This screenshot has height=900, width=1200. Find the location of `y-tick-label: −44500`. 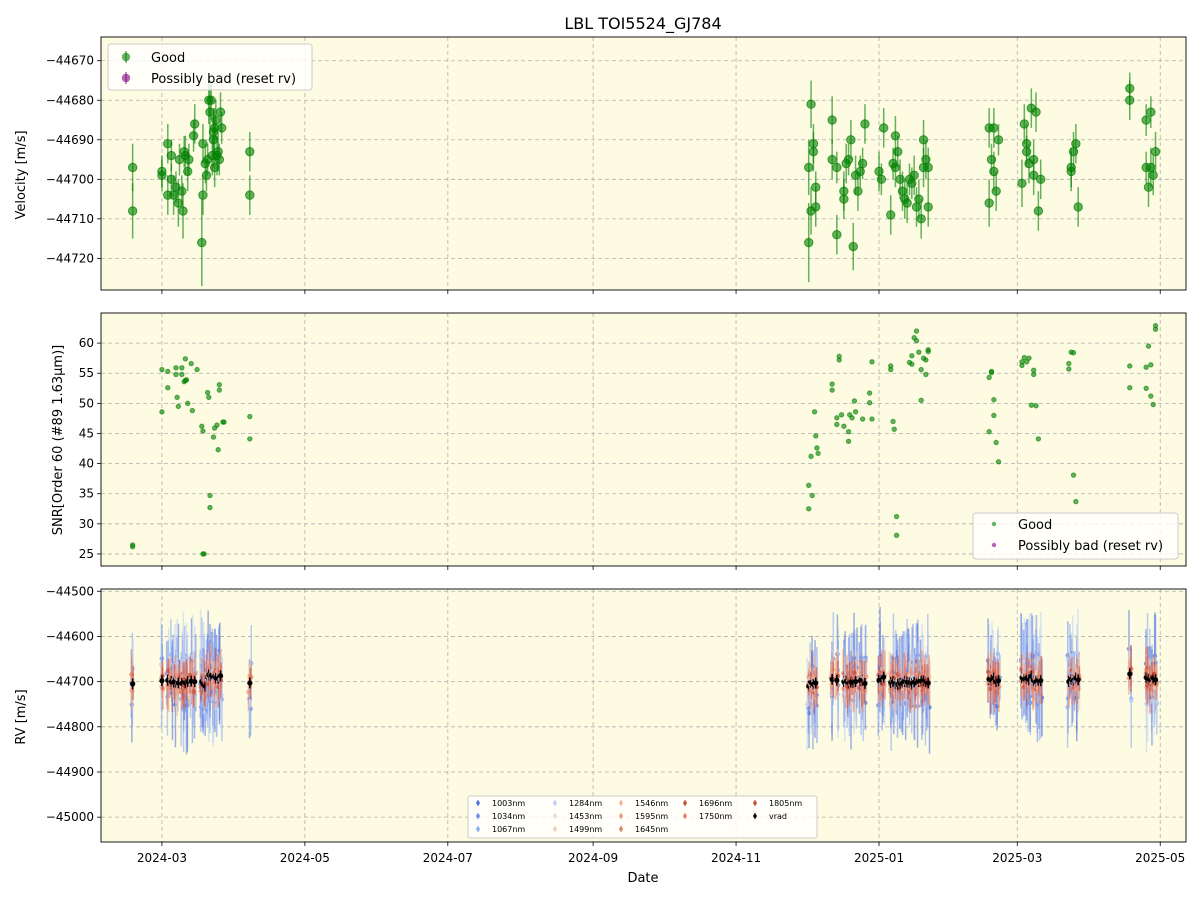

y-tick-label: −44500 is located at coordinates (70, 591).